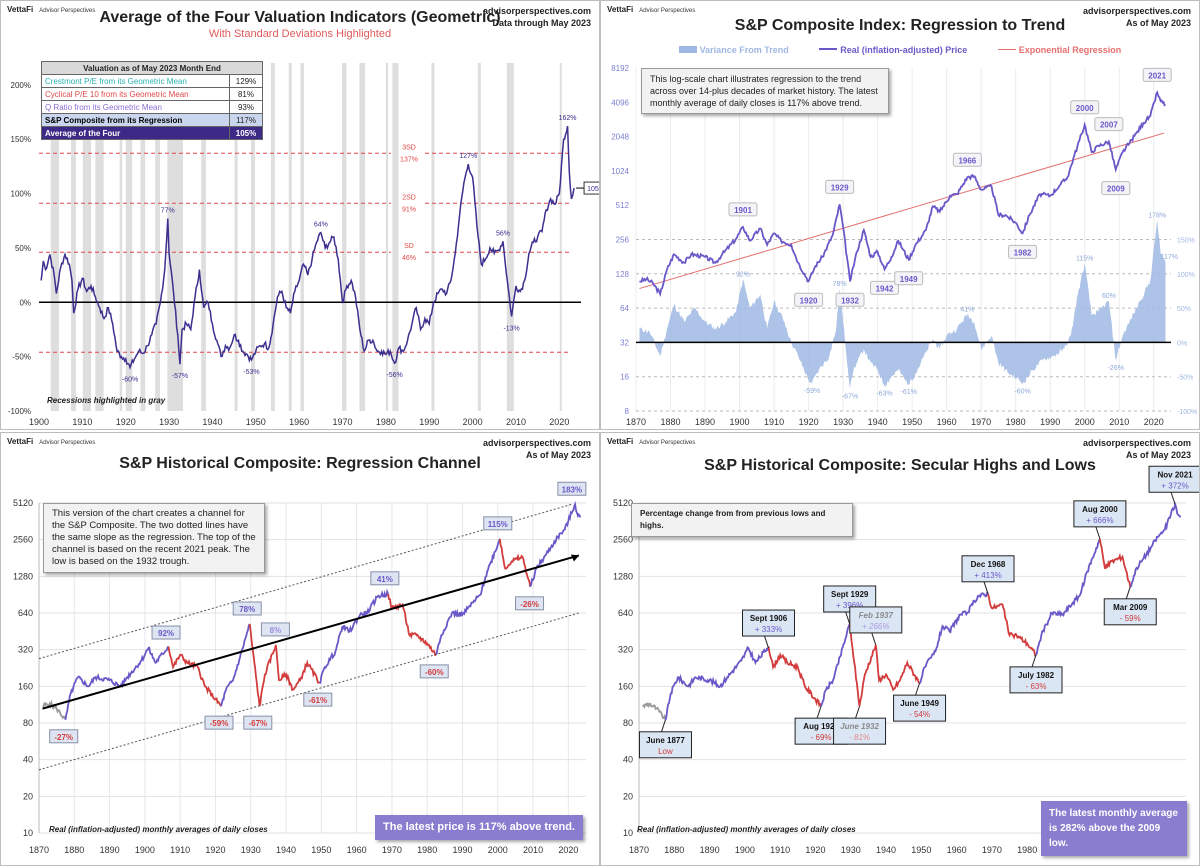 Image resolution: width=1200 pixels, height=866 pixels. What do you see at coordinates (409, 197) in the screenshot?
I see `sd-label: 2SD` at bounding box center [409, 197].